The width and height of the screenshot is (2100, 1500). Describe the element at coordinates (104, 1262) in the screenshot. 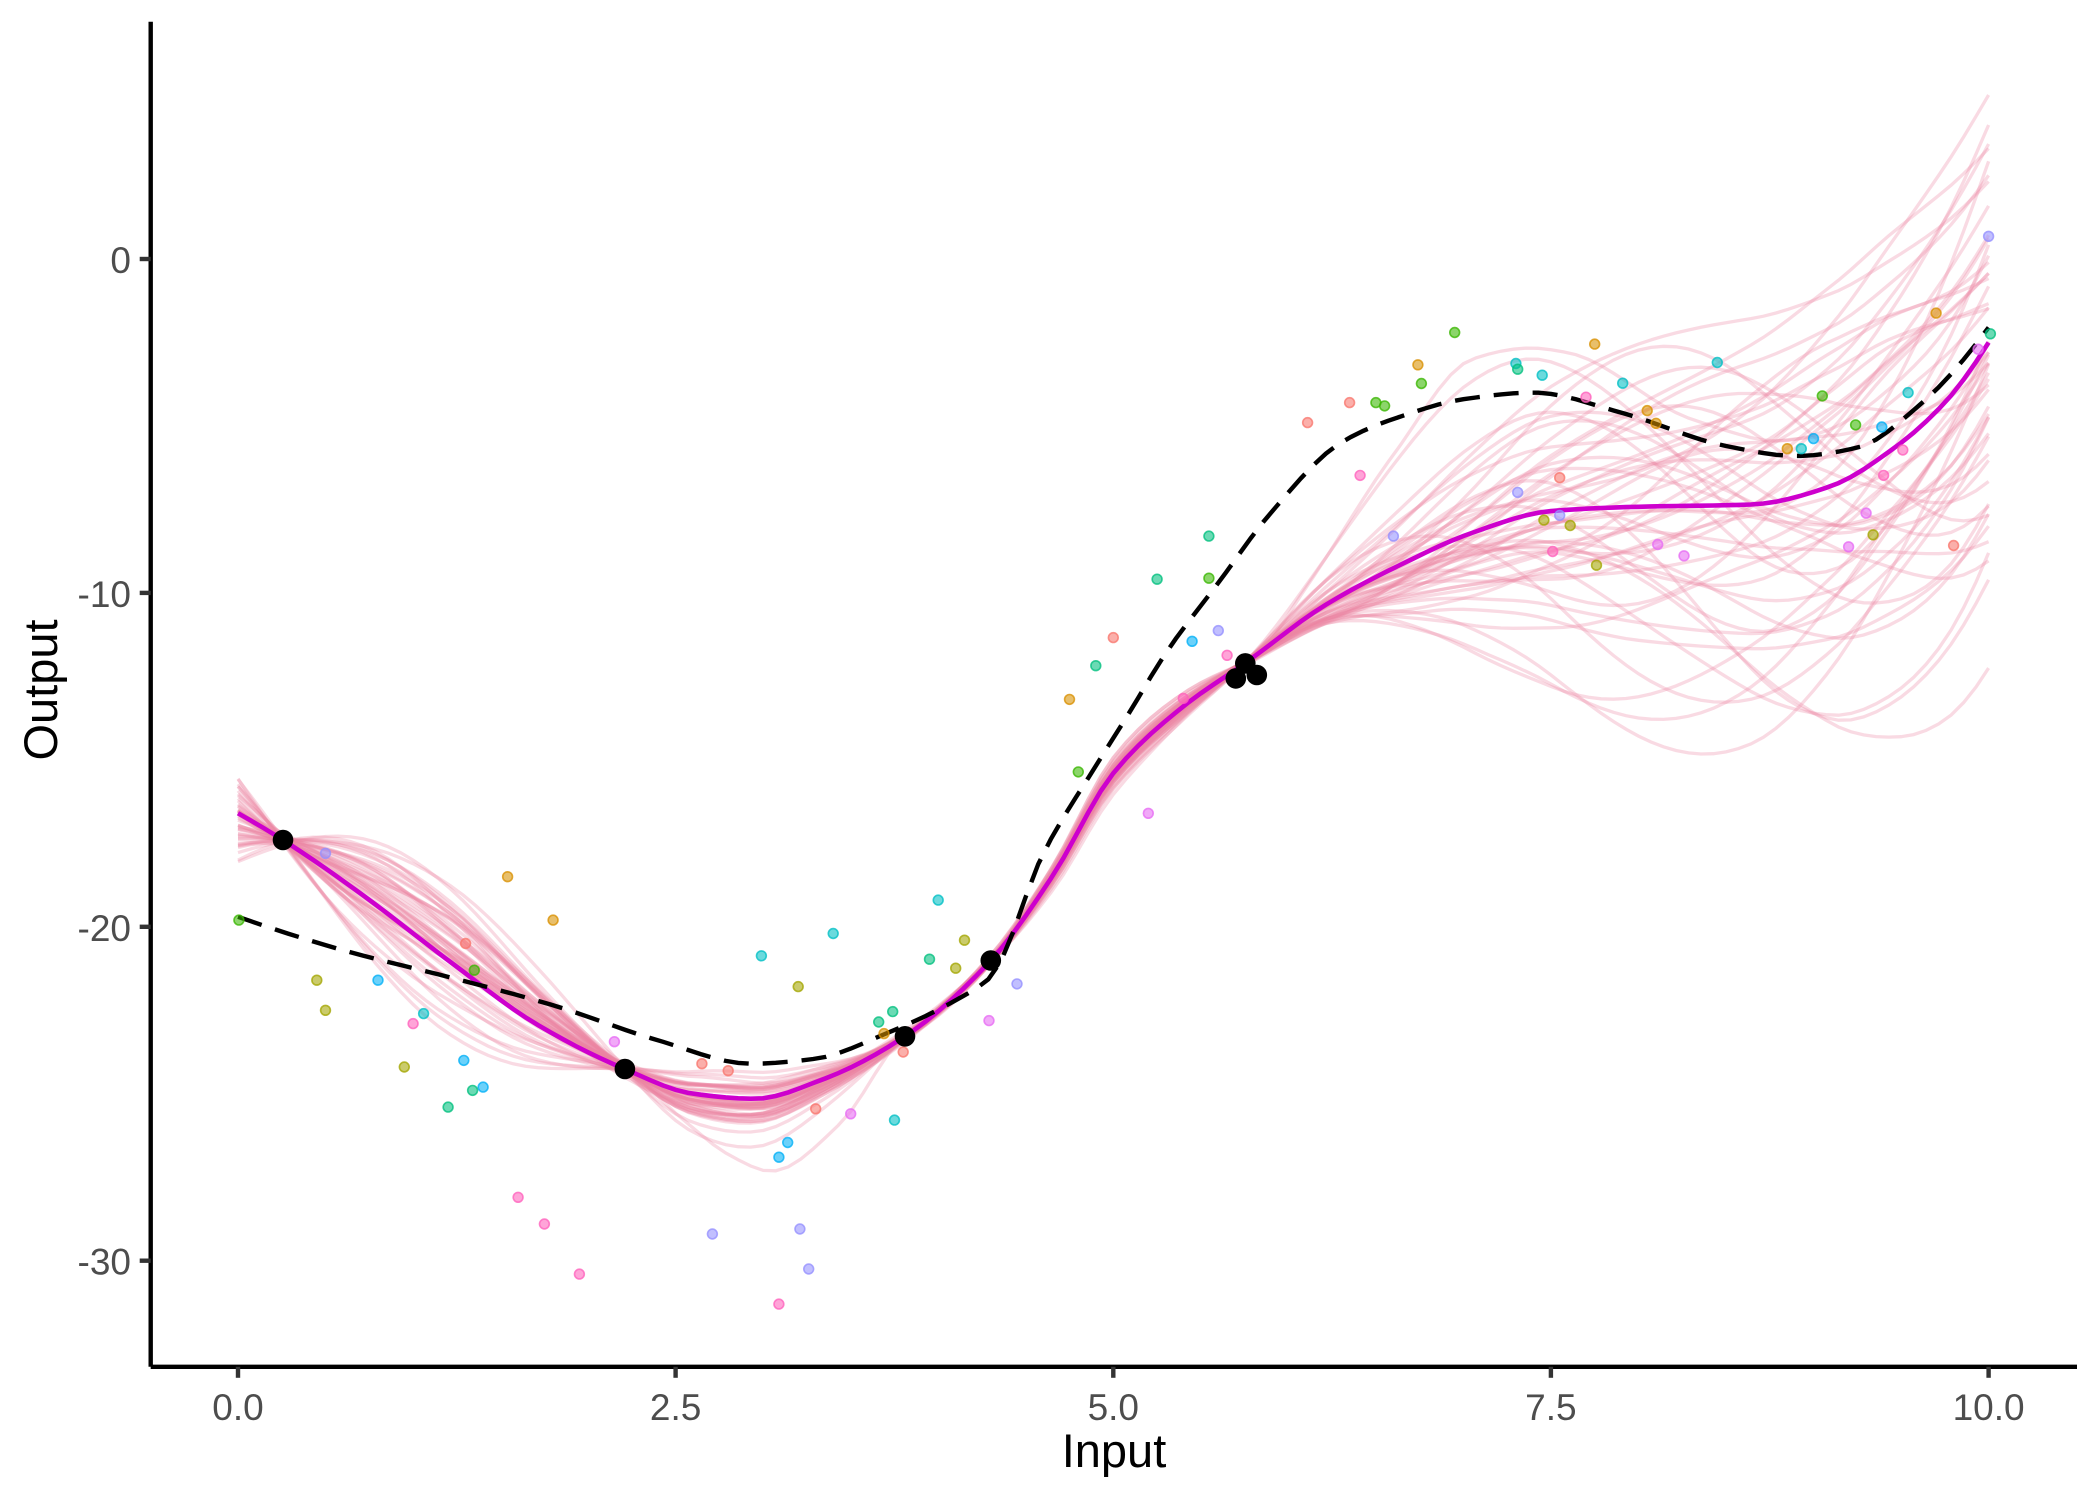

I see `svg-text: -30` at that location.